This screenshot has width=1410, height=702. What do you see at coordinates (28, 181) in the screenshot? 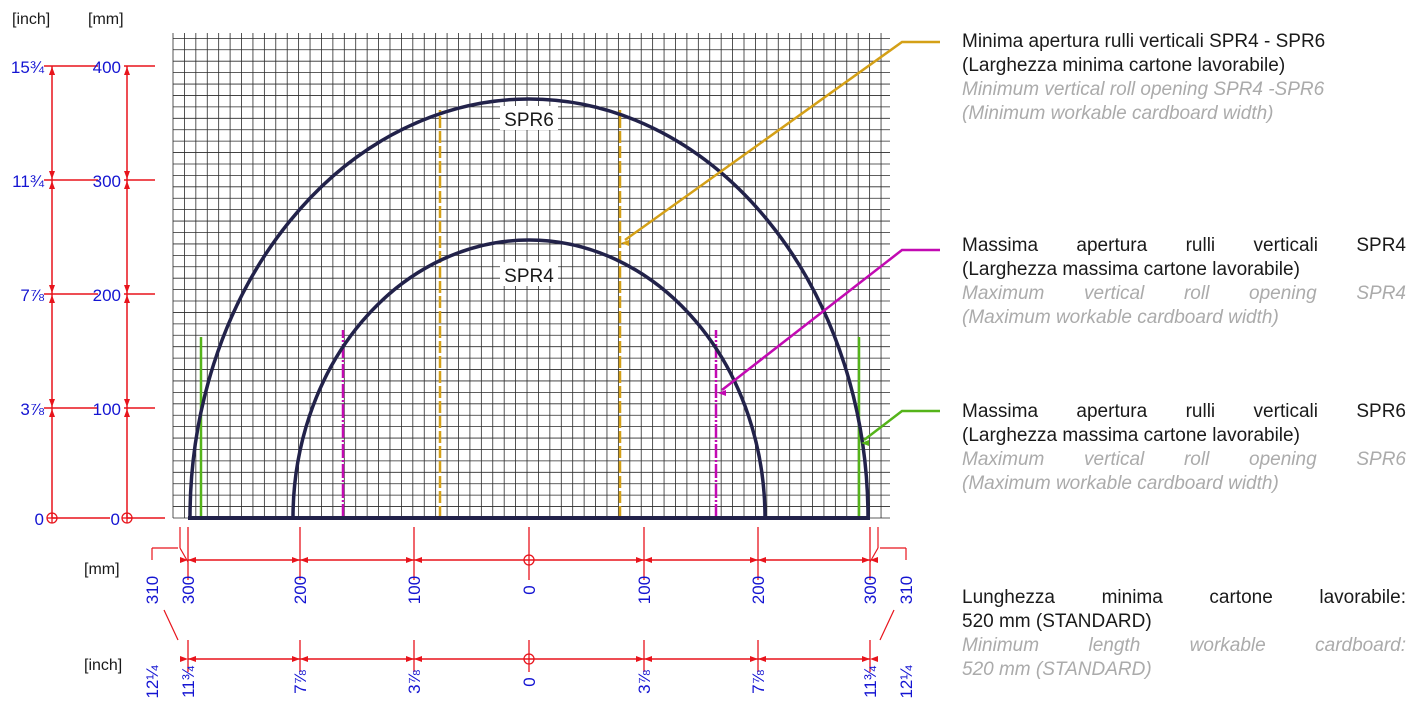
I see `left-inch-label: 11¾` at bounding box center [28, 181].